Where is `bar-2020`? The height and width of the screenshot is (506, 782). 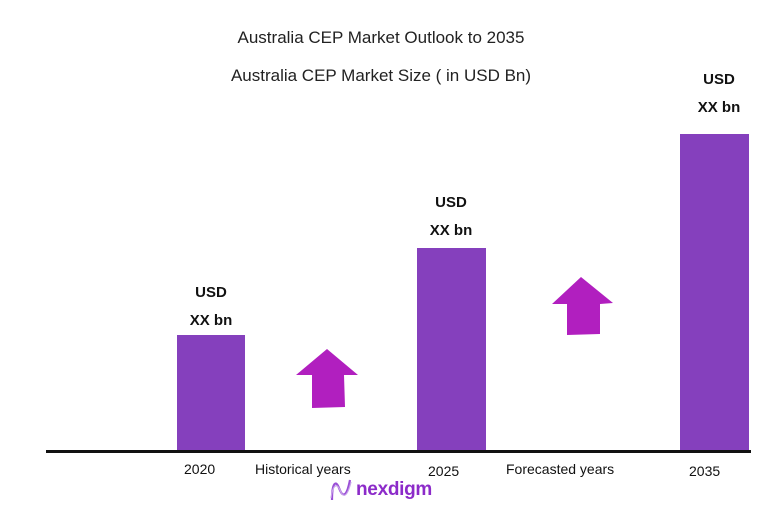 bar-2020 is located at coordinates (211, 393).